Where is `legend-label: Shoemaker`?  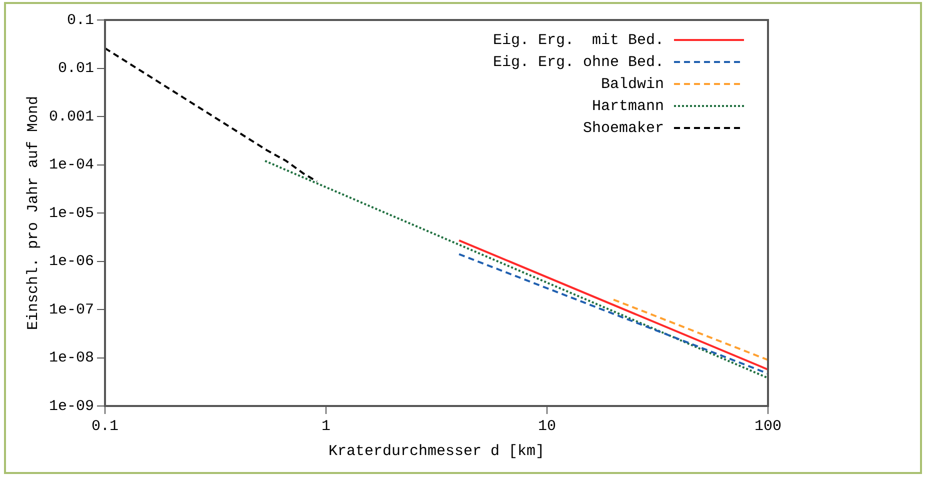 legend-label: Shoemaker is located at coordinates (623, 128).